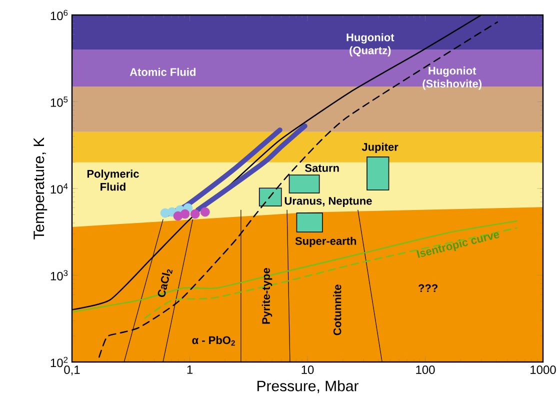 The width and height of the screenshot is (560, 413). Describe the element at coordinates (328, 202) in the screenshot. I see `annotation: Uranus, Neptune` at that location.